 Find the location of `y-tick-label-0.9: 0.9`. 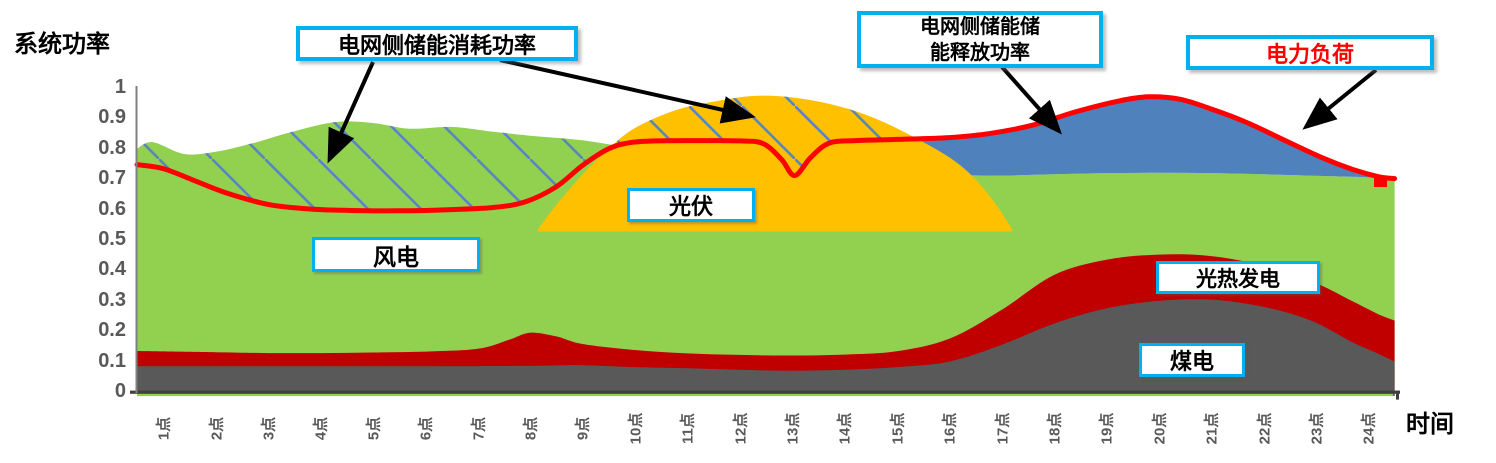

y-tick-label-0.9: 0.9 is located at coordinates (112, 117).